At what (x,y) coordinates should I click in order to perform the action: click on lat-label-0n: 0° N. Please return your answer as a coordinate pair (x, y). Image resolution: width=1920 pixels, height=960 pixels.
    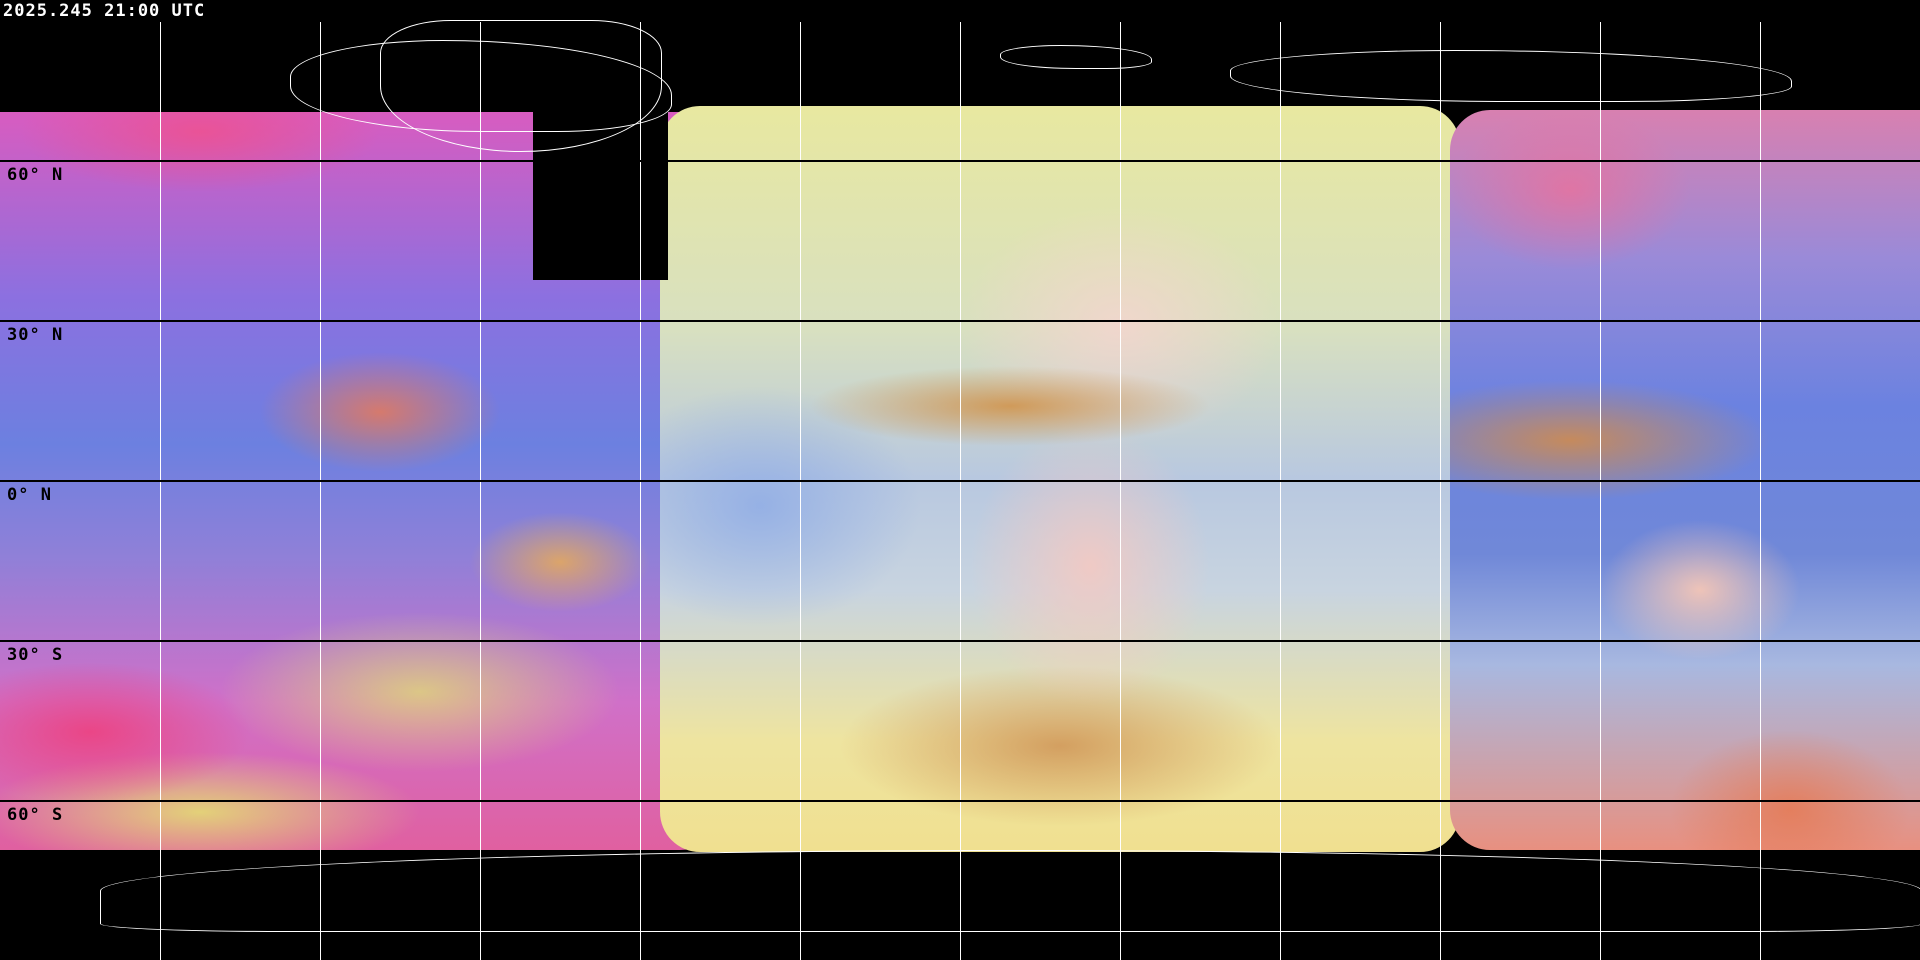
    Looking at the image, I should click on (29, 495).